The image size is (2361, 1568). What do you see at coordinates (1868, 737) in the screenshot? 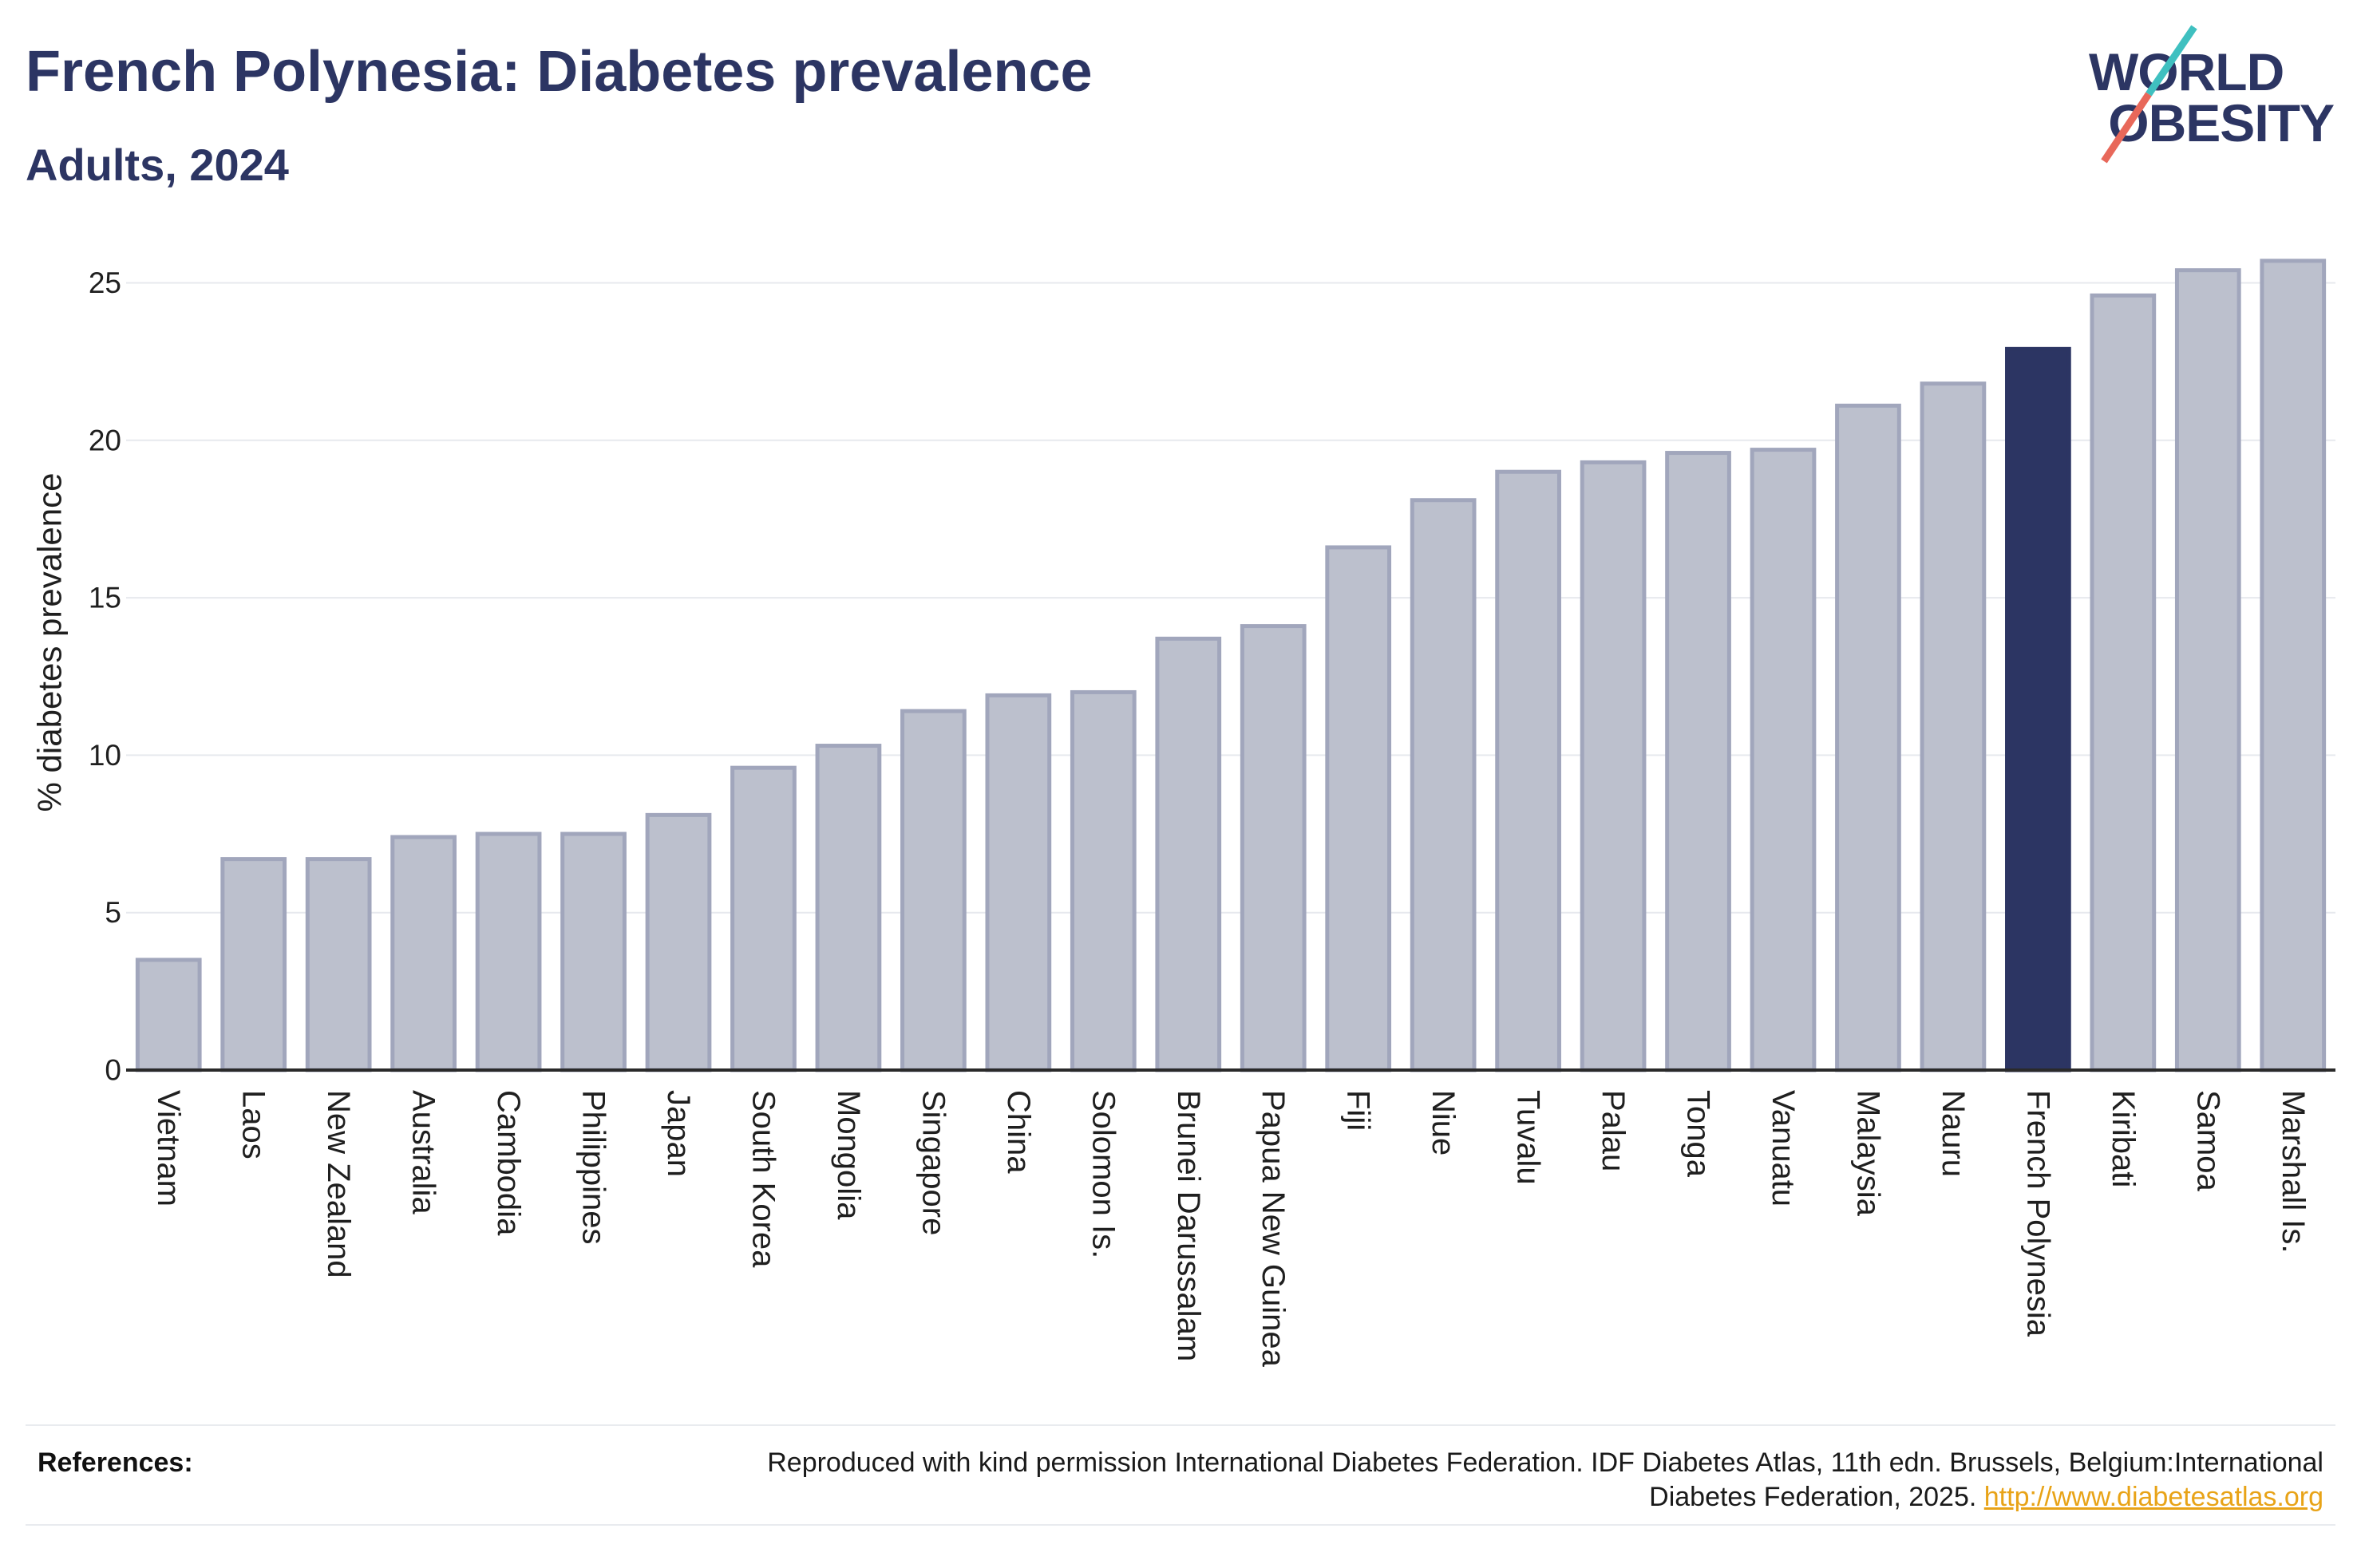
I see `bar-malaysia` at bounding box center [1868, 737].